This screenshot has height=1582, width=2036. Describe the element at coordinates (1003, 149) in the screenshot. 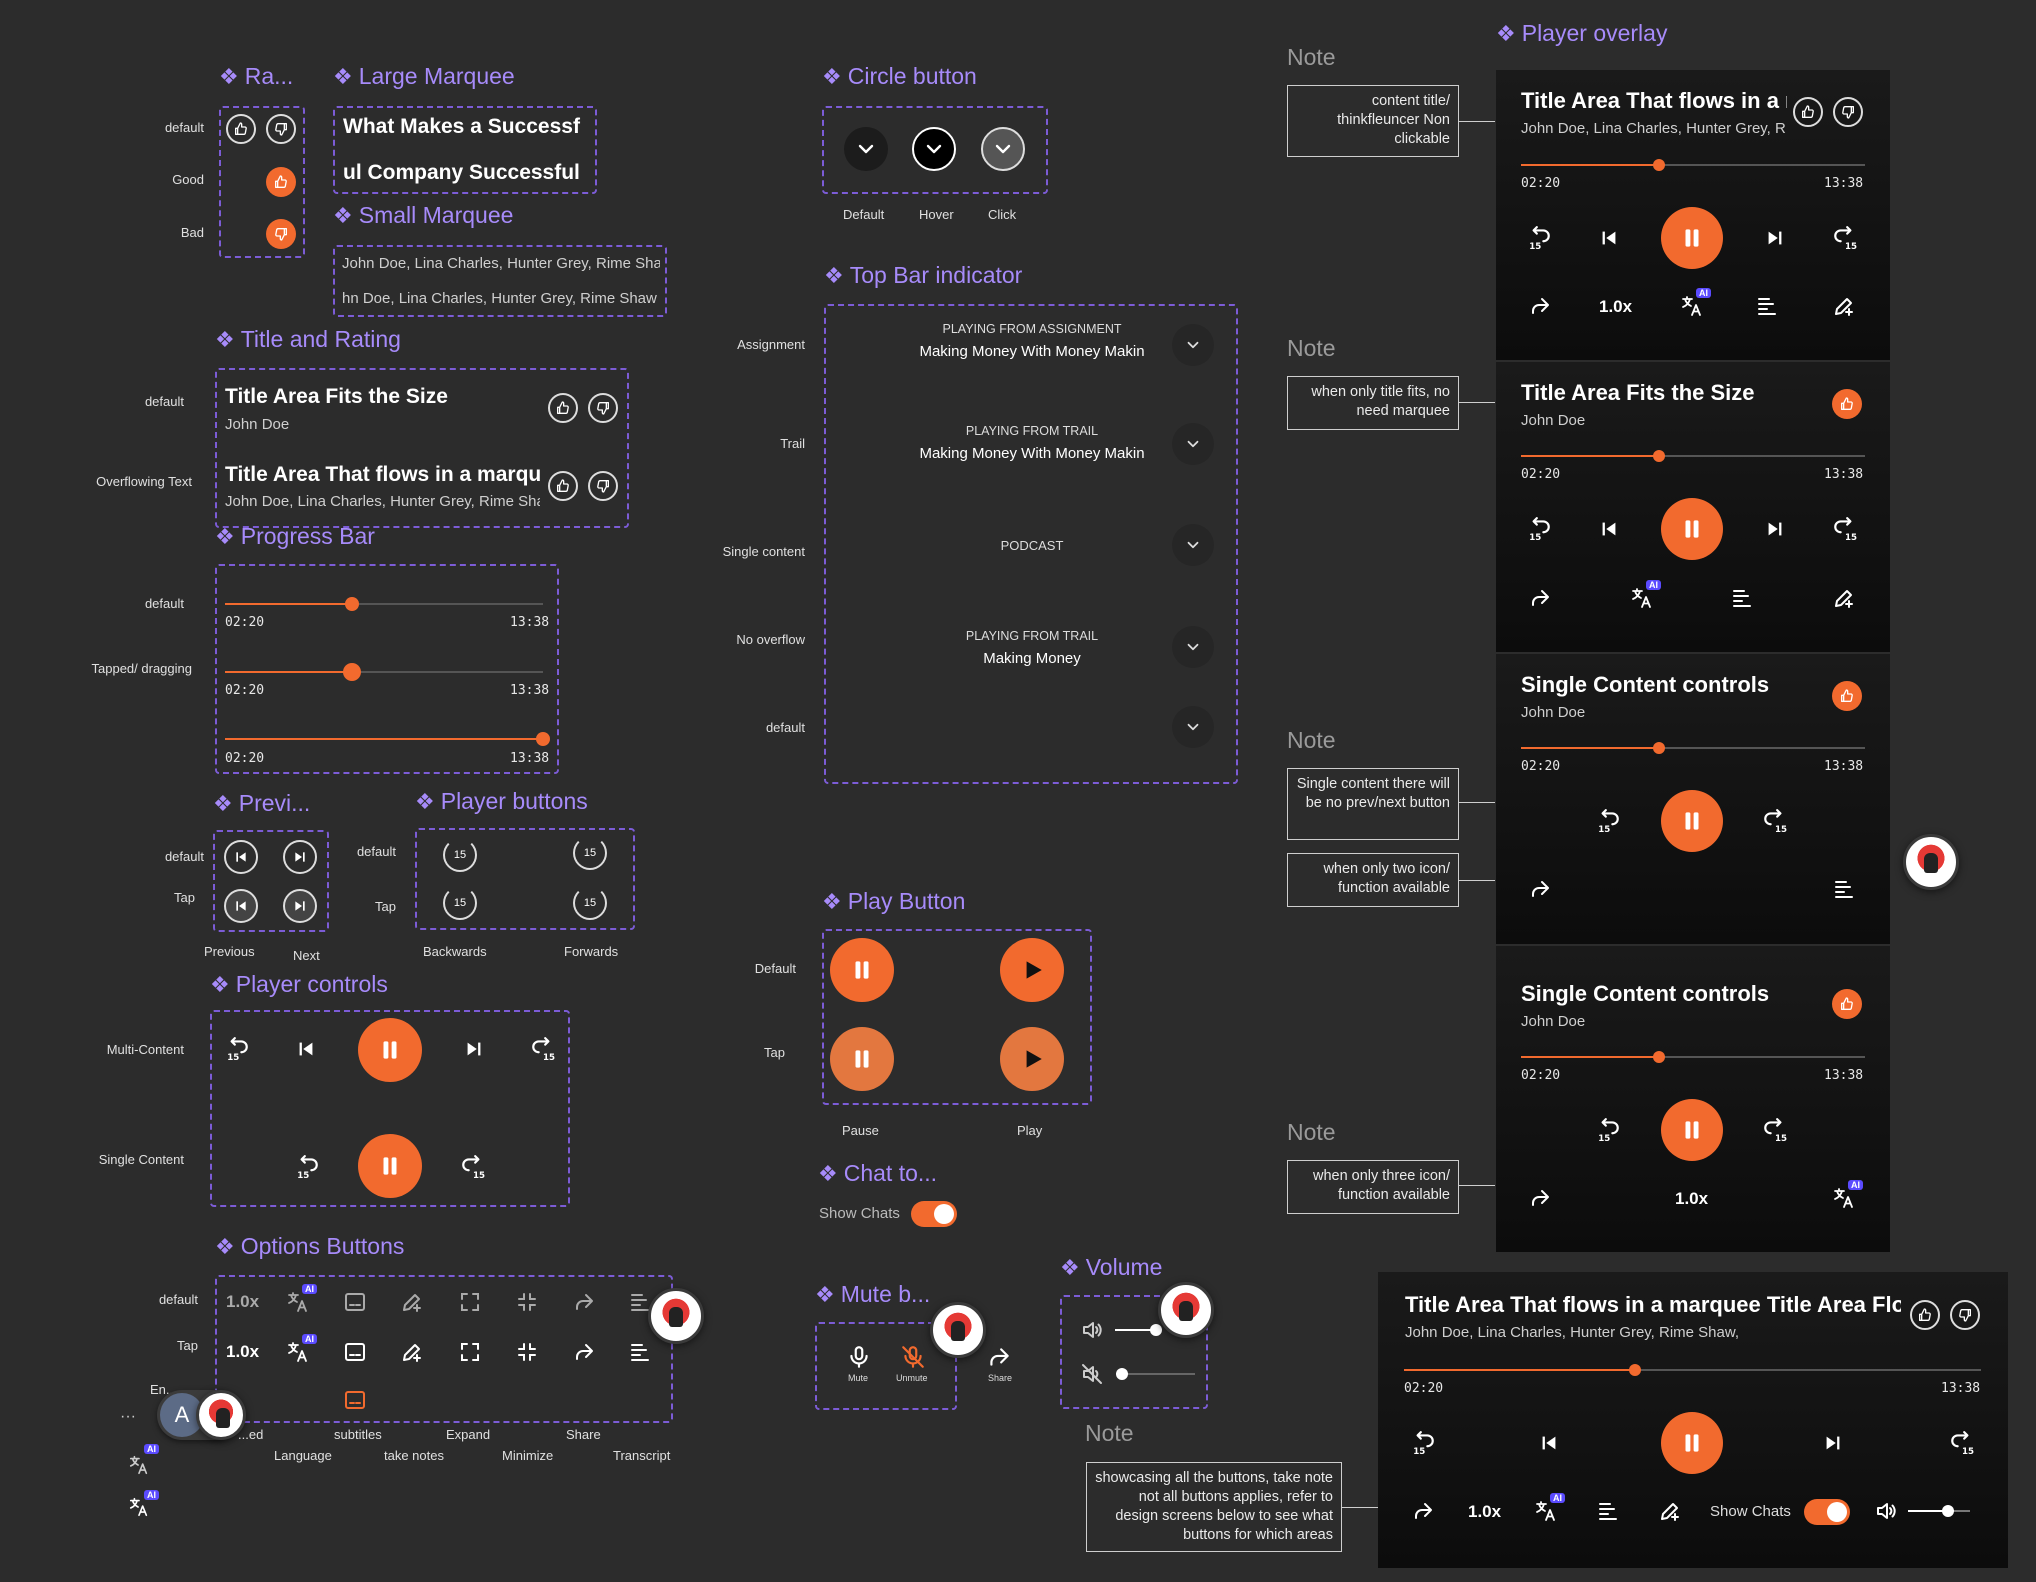

I see `circle-button-click` at that location.